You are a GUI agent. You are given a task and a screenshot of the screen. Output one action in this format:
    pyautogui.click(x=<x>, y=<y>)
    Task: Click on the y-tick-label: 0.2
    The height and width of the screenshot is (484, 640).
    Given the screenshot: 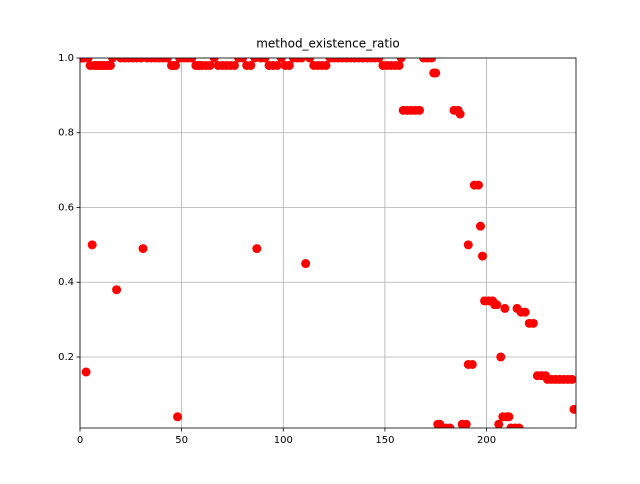 What is the action you would take?
    pyautogui.click(x=66, y=357)
    